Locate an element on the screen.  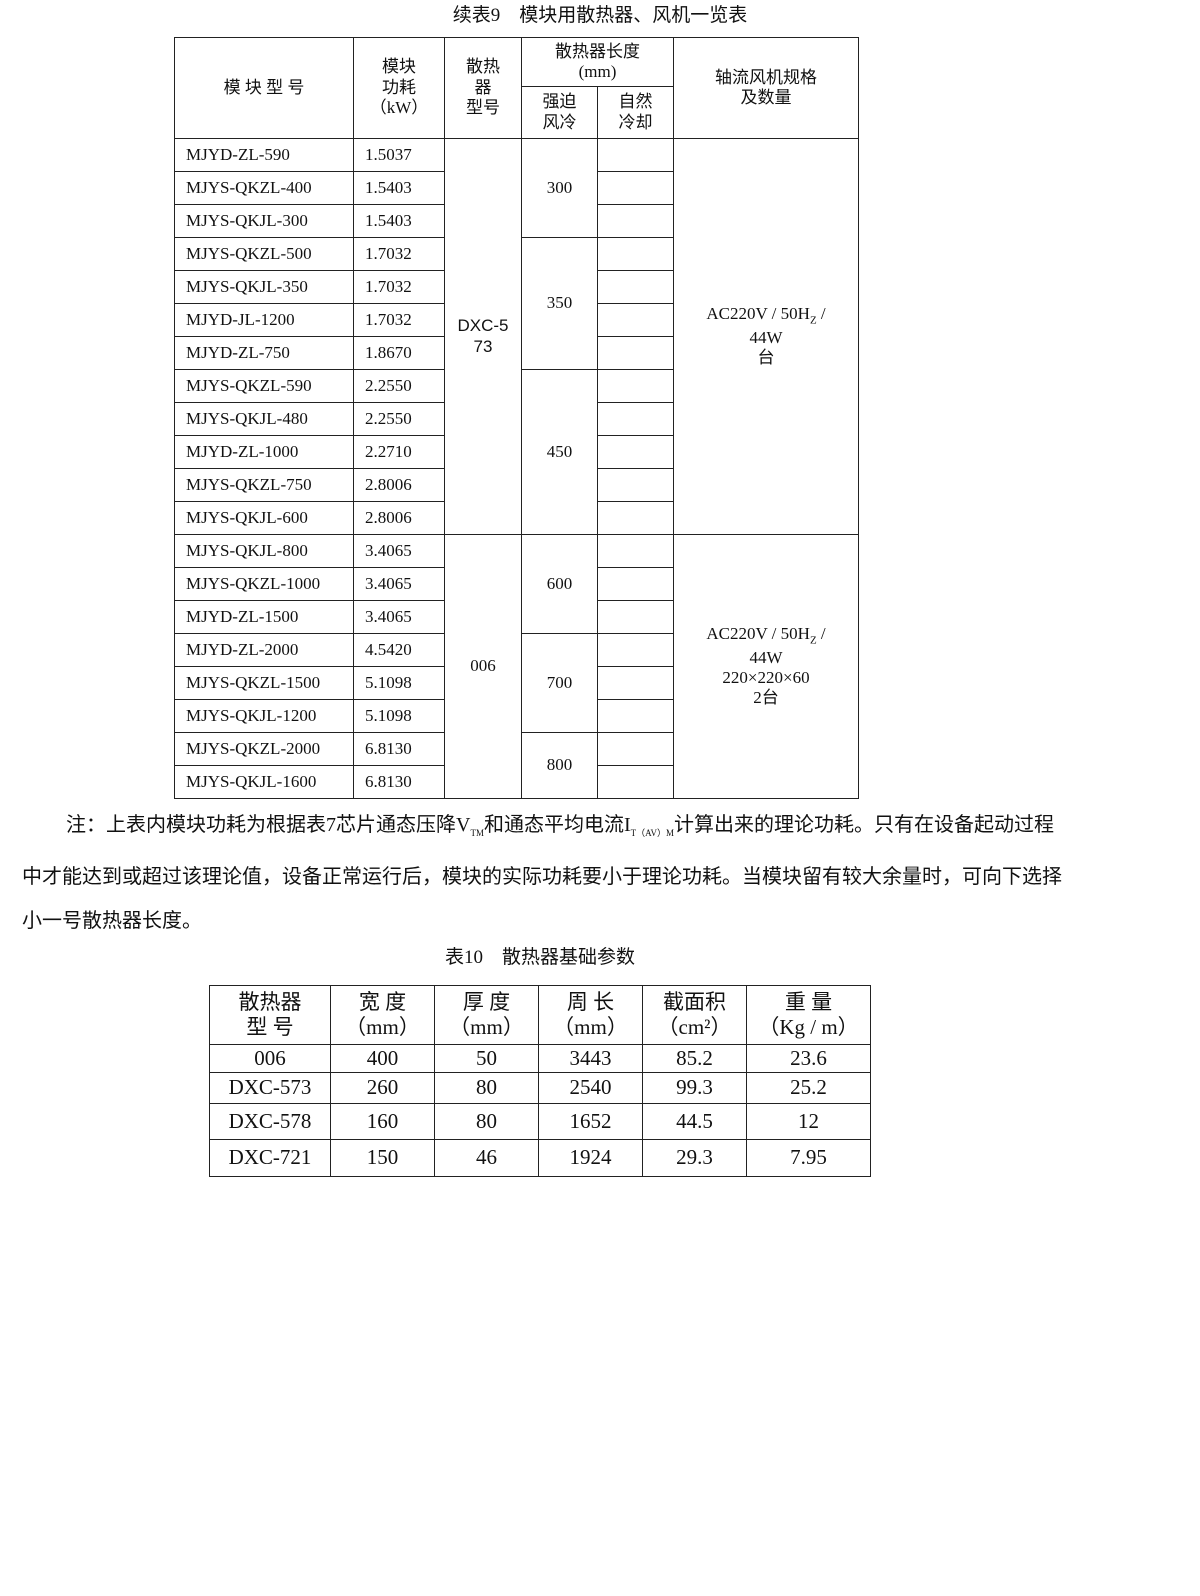
module-model: MJYS-QKZL-400 is located at coordinates (264, 188).